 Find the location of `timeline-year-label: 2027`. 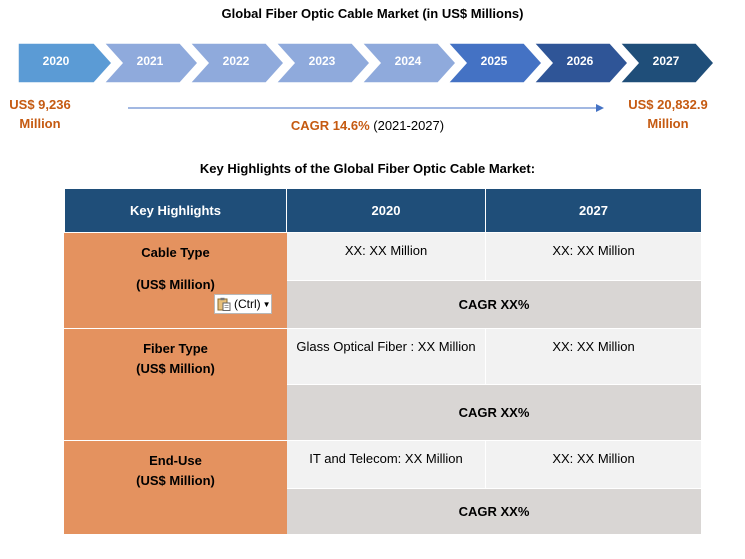

timeline-year-label: 2027 is located at coordinates (666, 61).